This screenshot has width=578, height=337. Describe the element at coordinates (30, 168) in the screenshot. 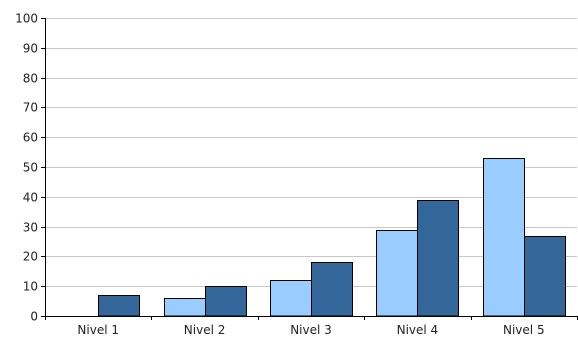

I see `y-tick-label: 50` at that location.